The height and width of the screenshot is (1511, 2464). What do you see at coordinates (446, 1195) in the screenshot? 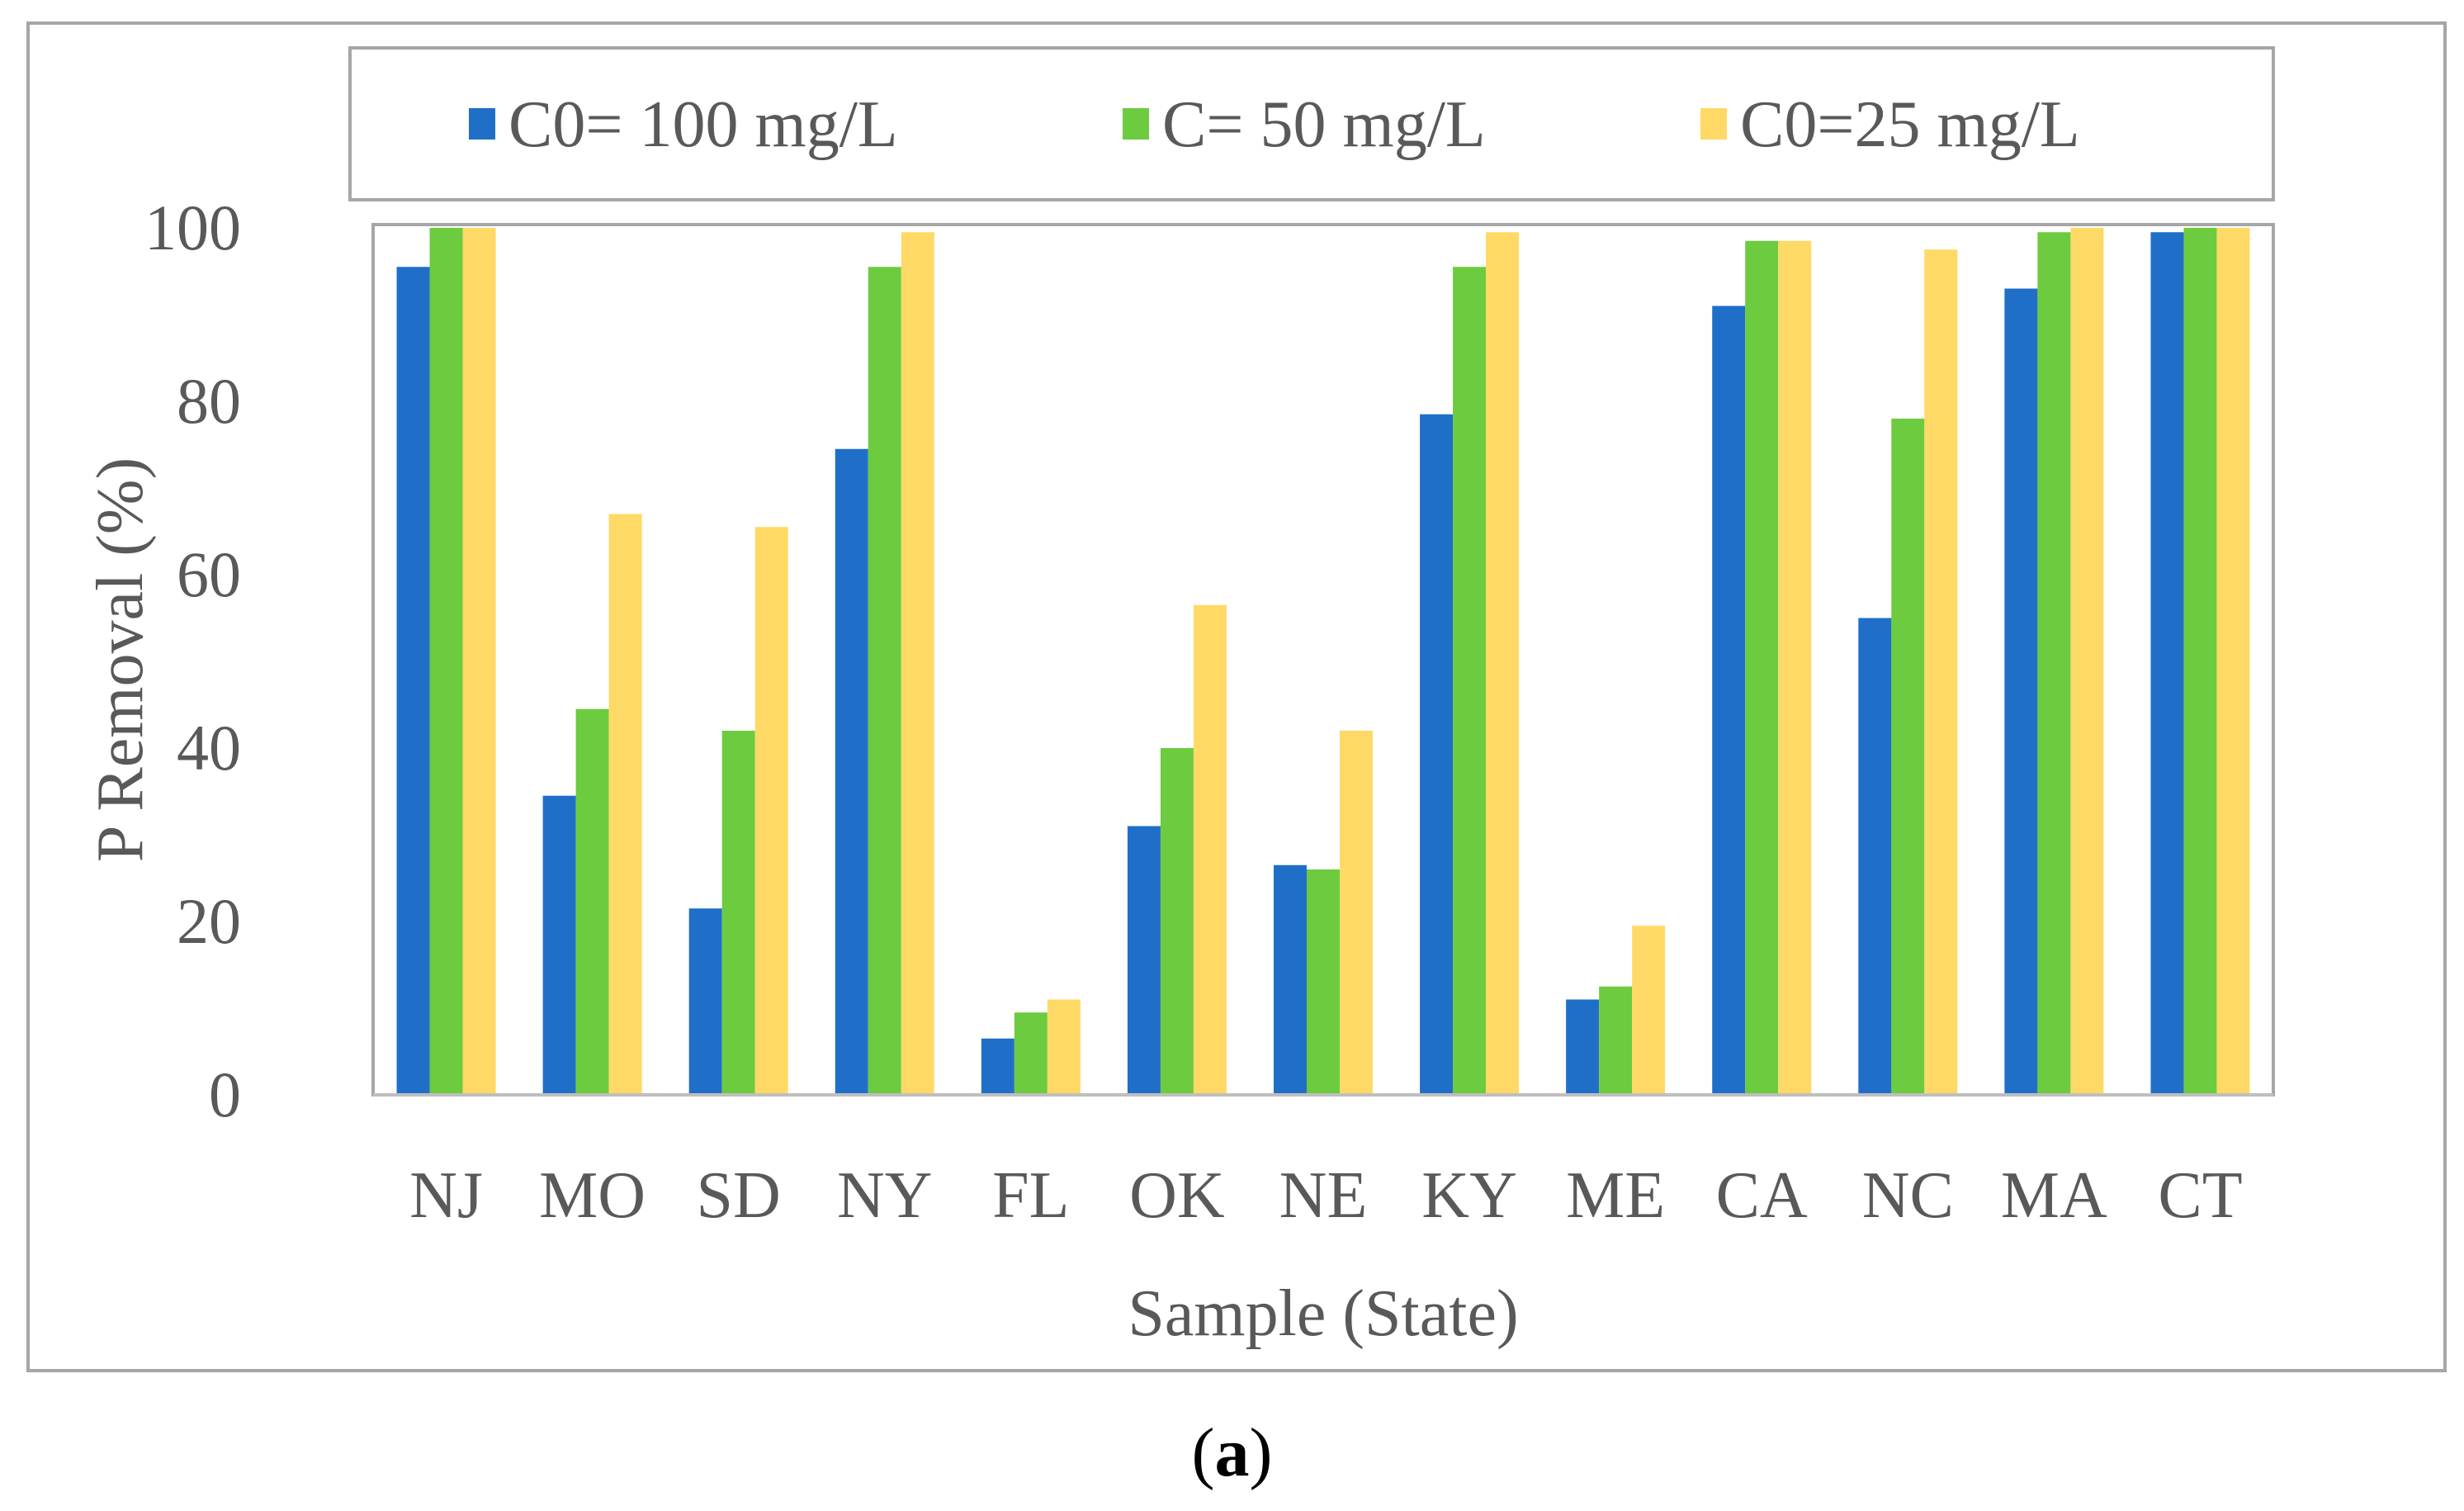
I see `x-tick-label: NJ` at bounding box center [446, 1195].